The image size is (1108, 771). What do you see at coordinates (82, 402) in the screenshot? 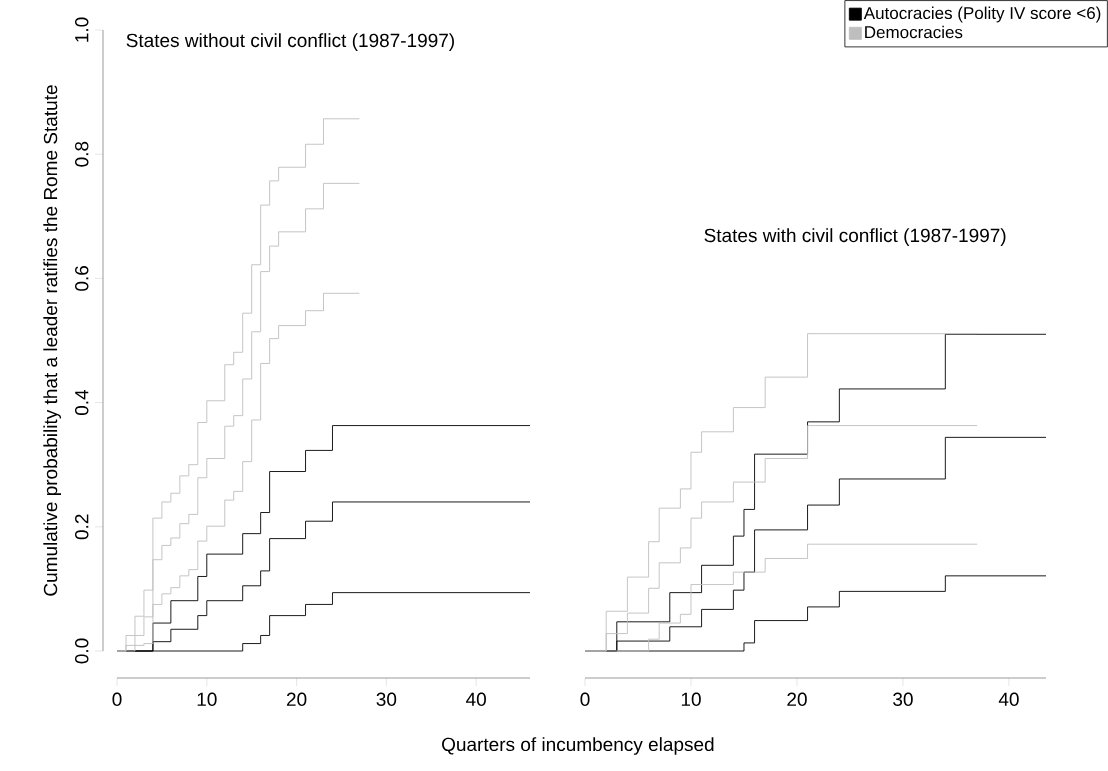
I see `y-tick-label: 0.4` at bounding box center [82, 402].